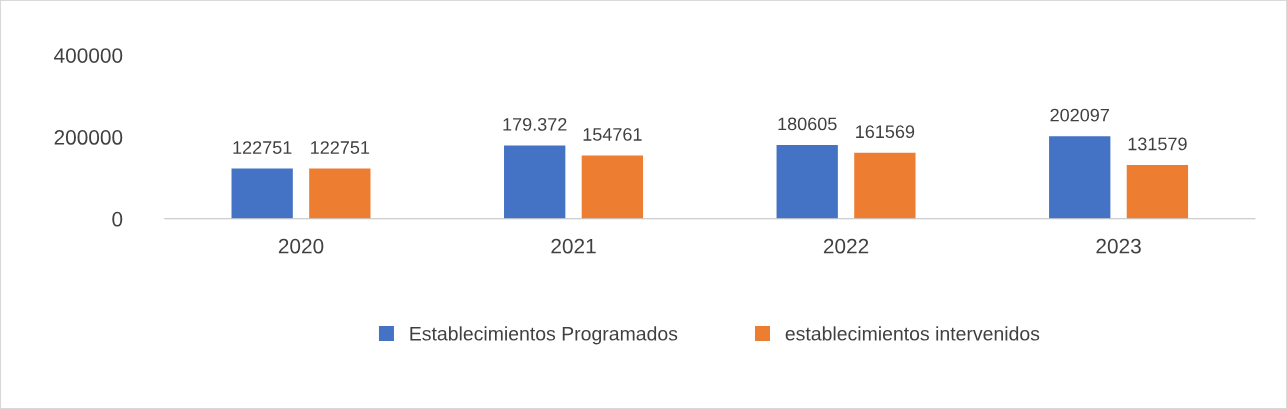  What do you see at coordinates (885, 132) in the screenshot?
I see `data-label: 161569` at bounding box center [885, 132].